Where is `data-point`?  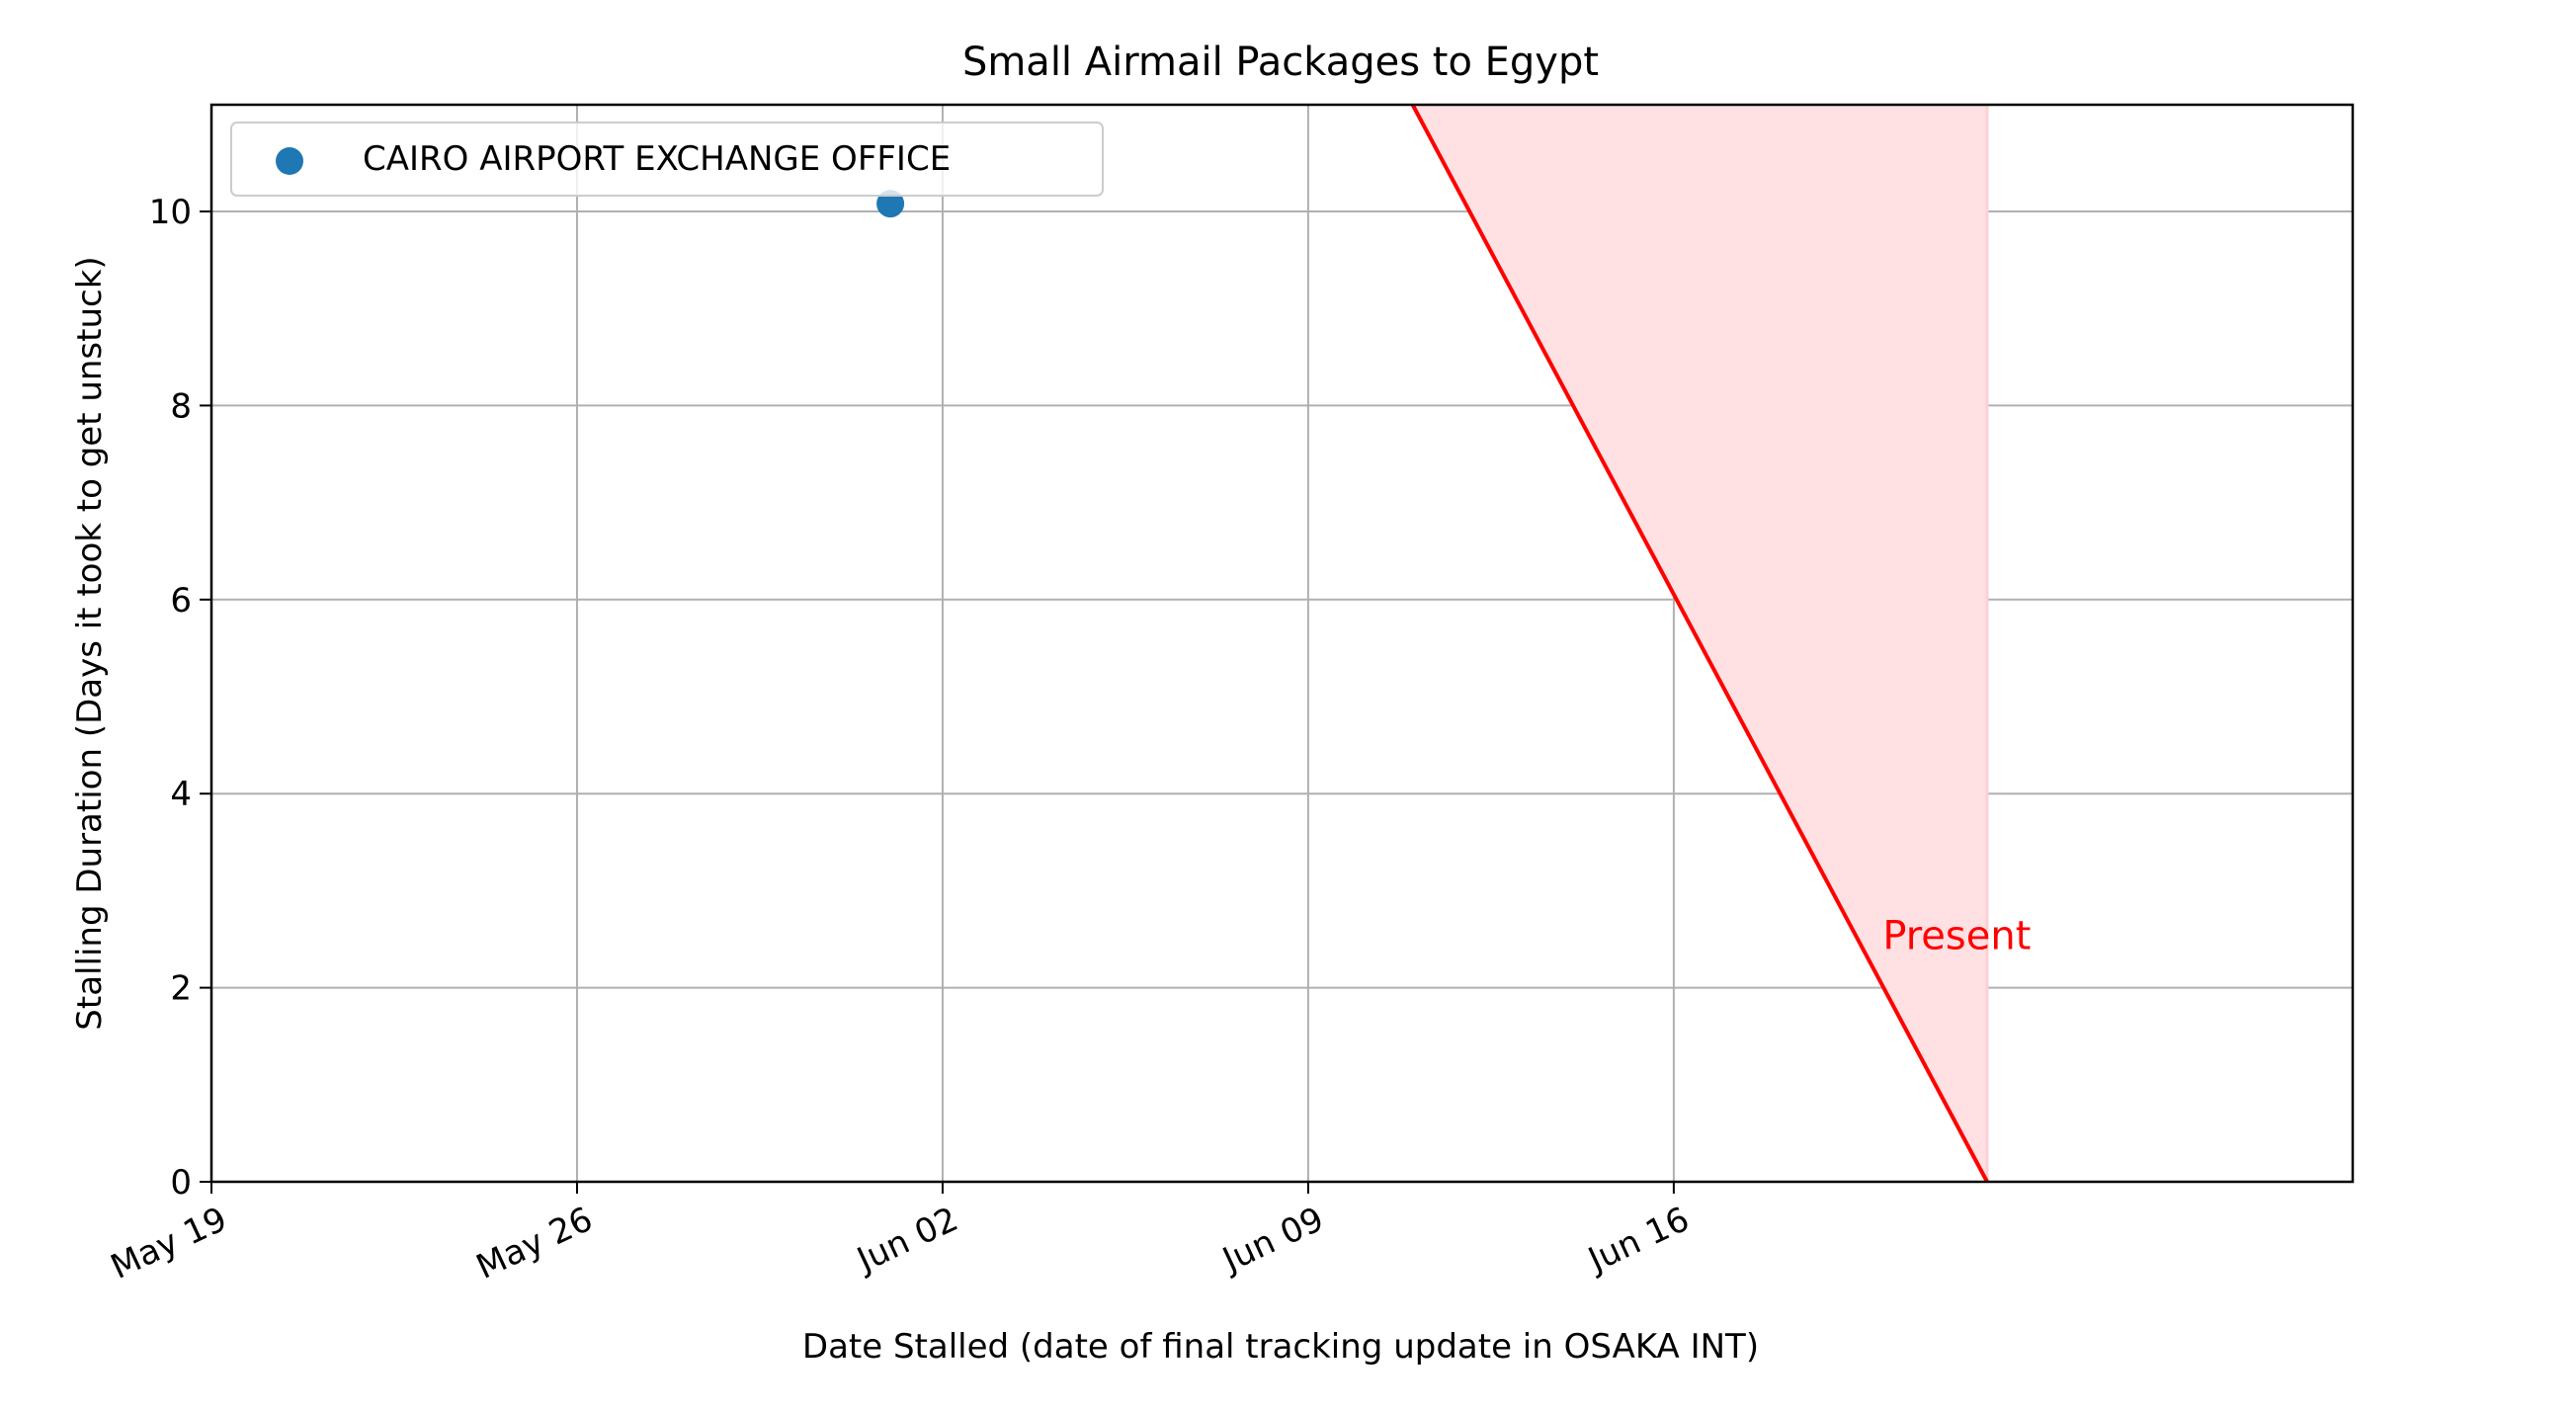 data-point is located at coordinates (890, 204).